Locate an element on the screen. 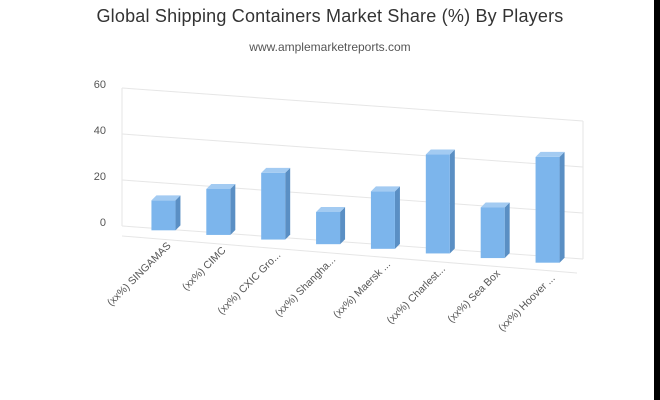  y-tick-label: 20 is located at coordinates (100, 177).